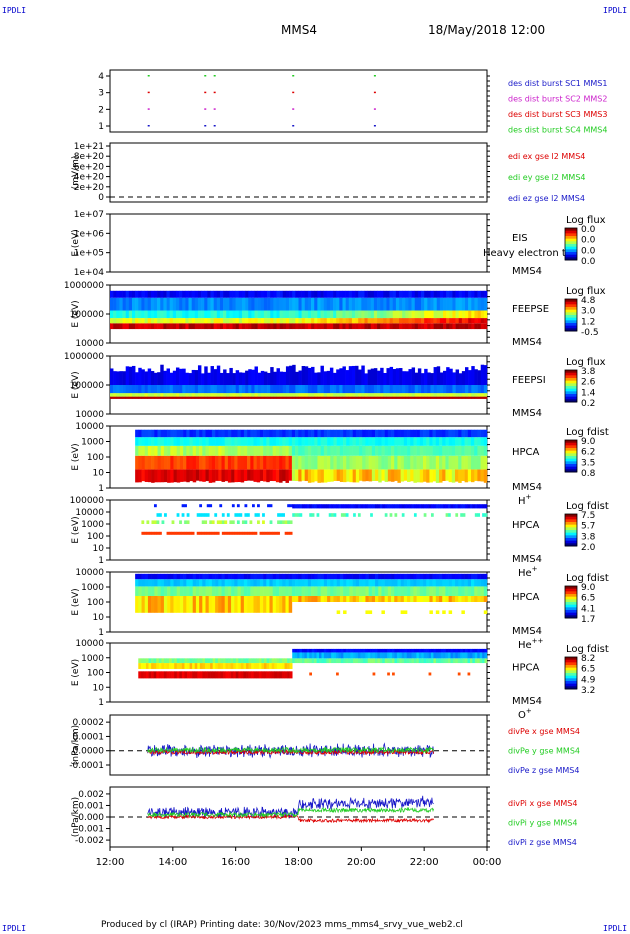 The width and height of the screenshot is (630, 934). Describe the element at coordinates (299, 30) in the screenshot. I see `spacecraft-title: MMS4` at that location.